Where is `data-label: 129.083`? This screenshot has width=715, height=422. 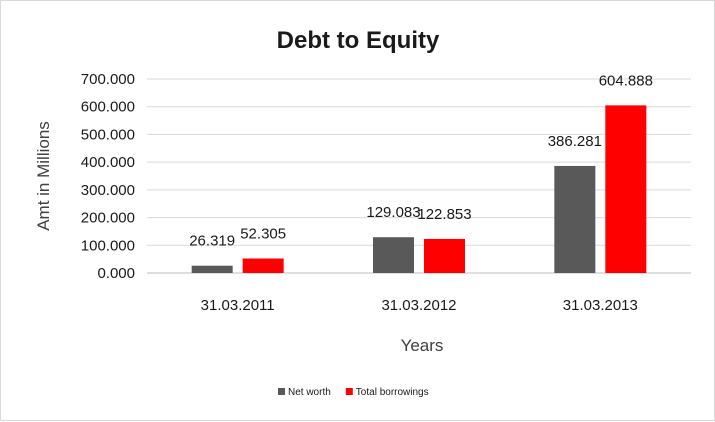
data-label: 129.083 is located at coordinates (393, 212).